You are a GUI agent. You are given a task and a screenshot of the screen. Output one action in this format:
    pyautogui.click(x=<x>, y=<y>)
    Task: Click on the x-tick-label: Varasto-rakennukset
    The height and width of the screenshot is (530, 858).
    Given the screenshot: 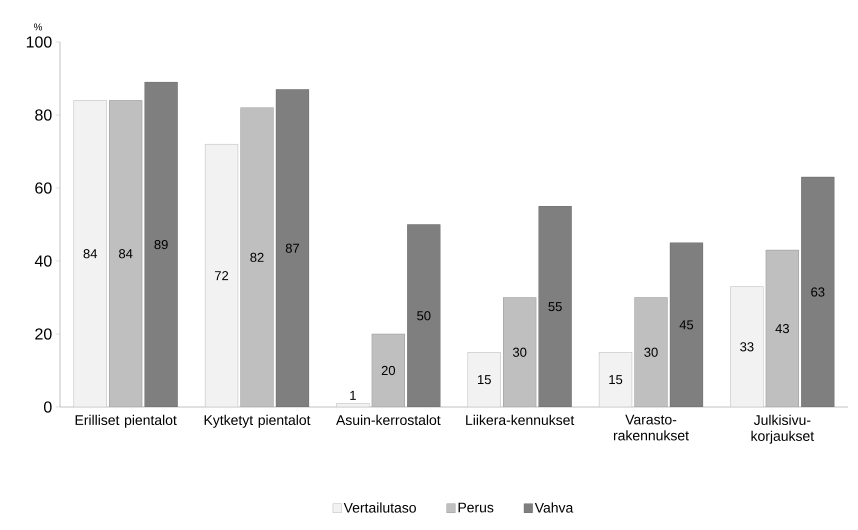 What is the action you would take?
    pyautogui.click(x=651, y=427)
    